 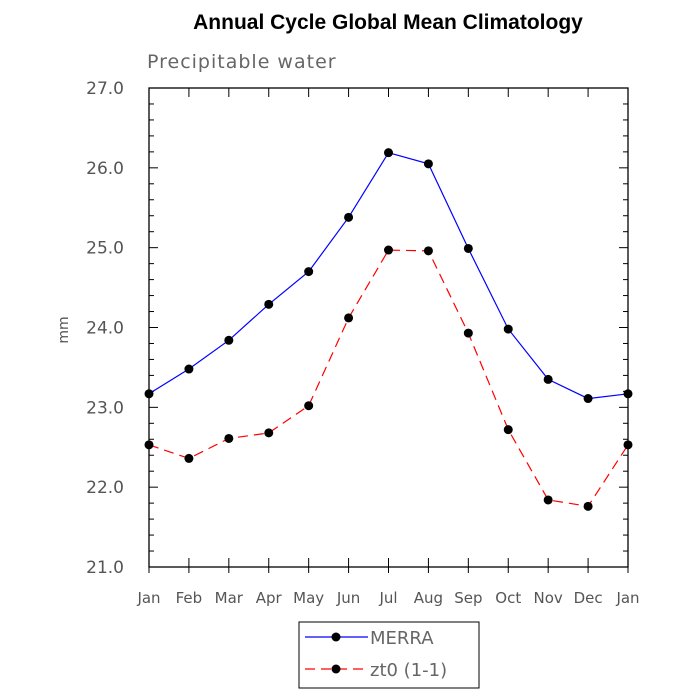 What do you see at coordinates (105, 89) in the screenshot?
I see `y-tick-label: 27.0` at bounding box center [105, 89].